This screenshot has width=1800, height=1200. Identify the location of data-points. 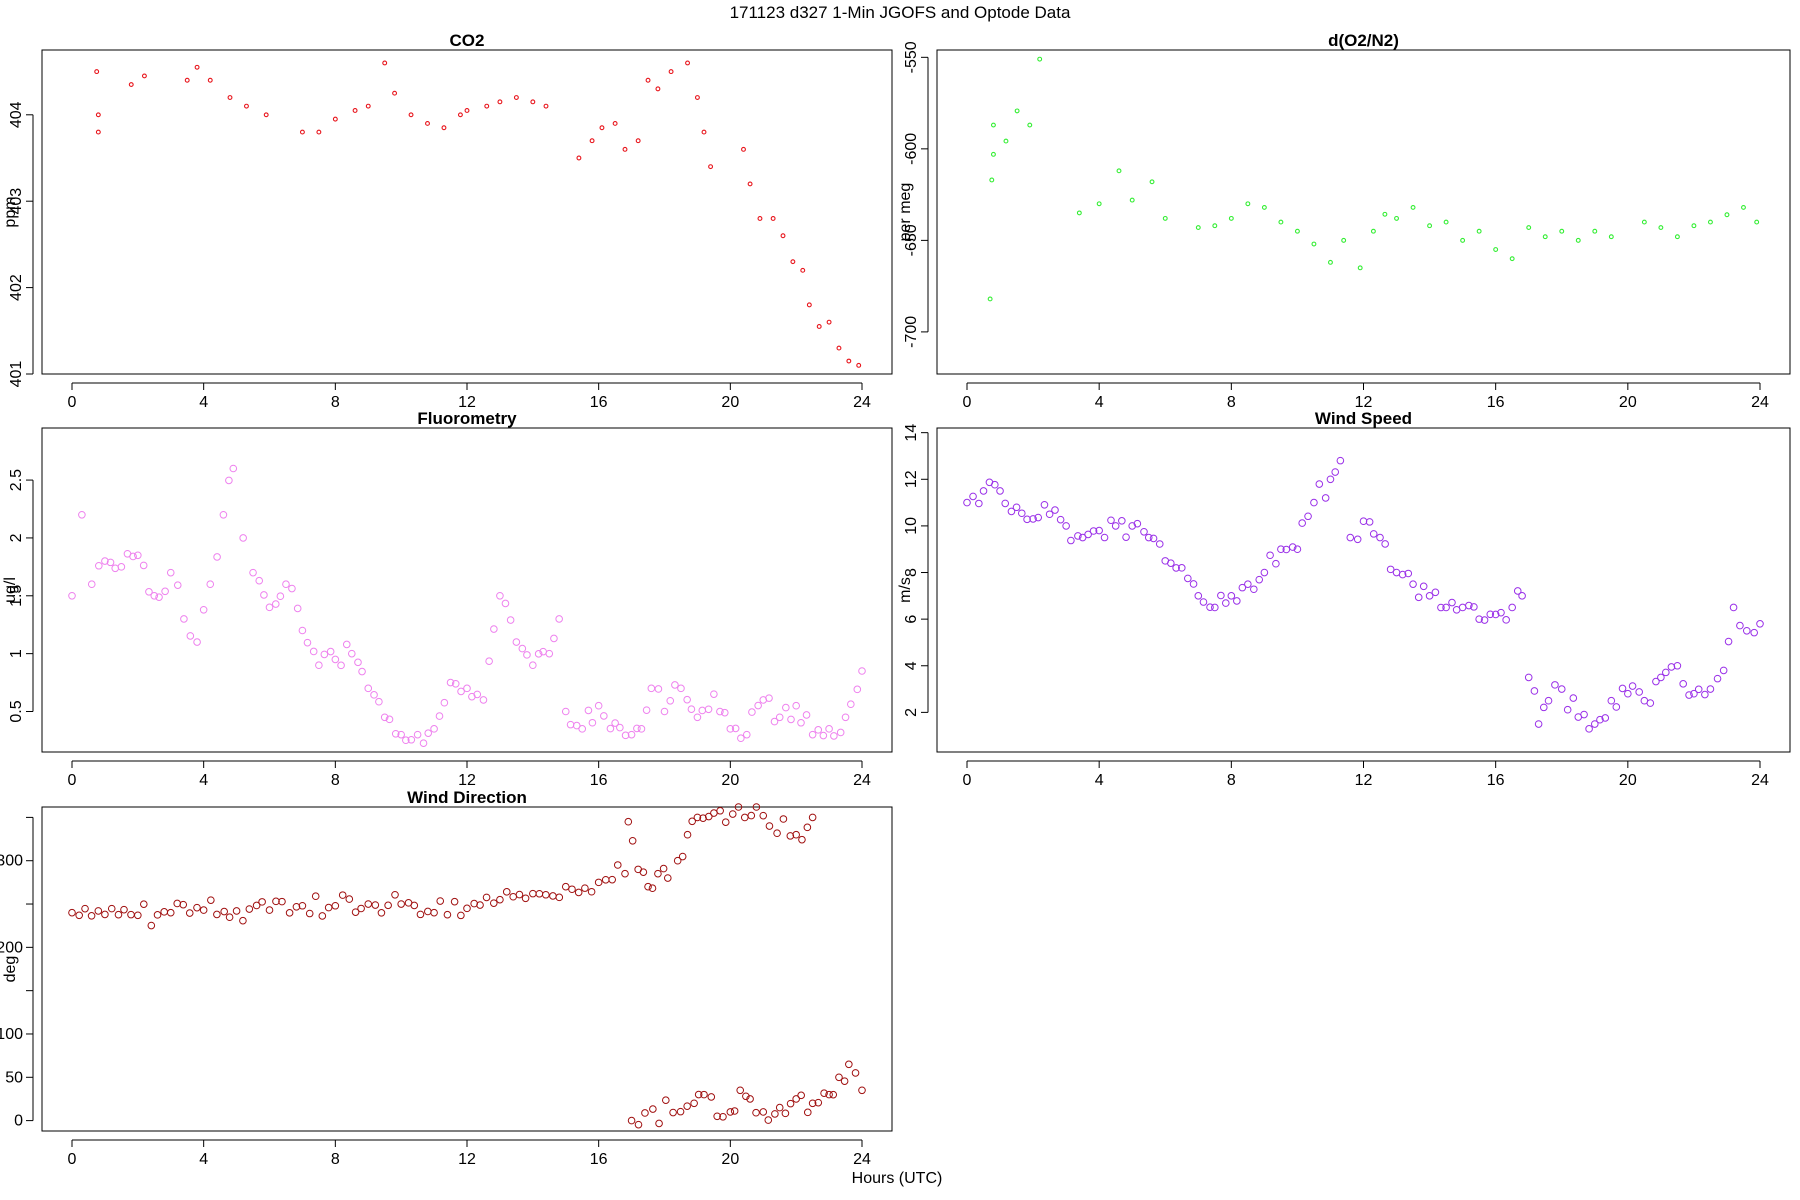
(467, 966).